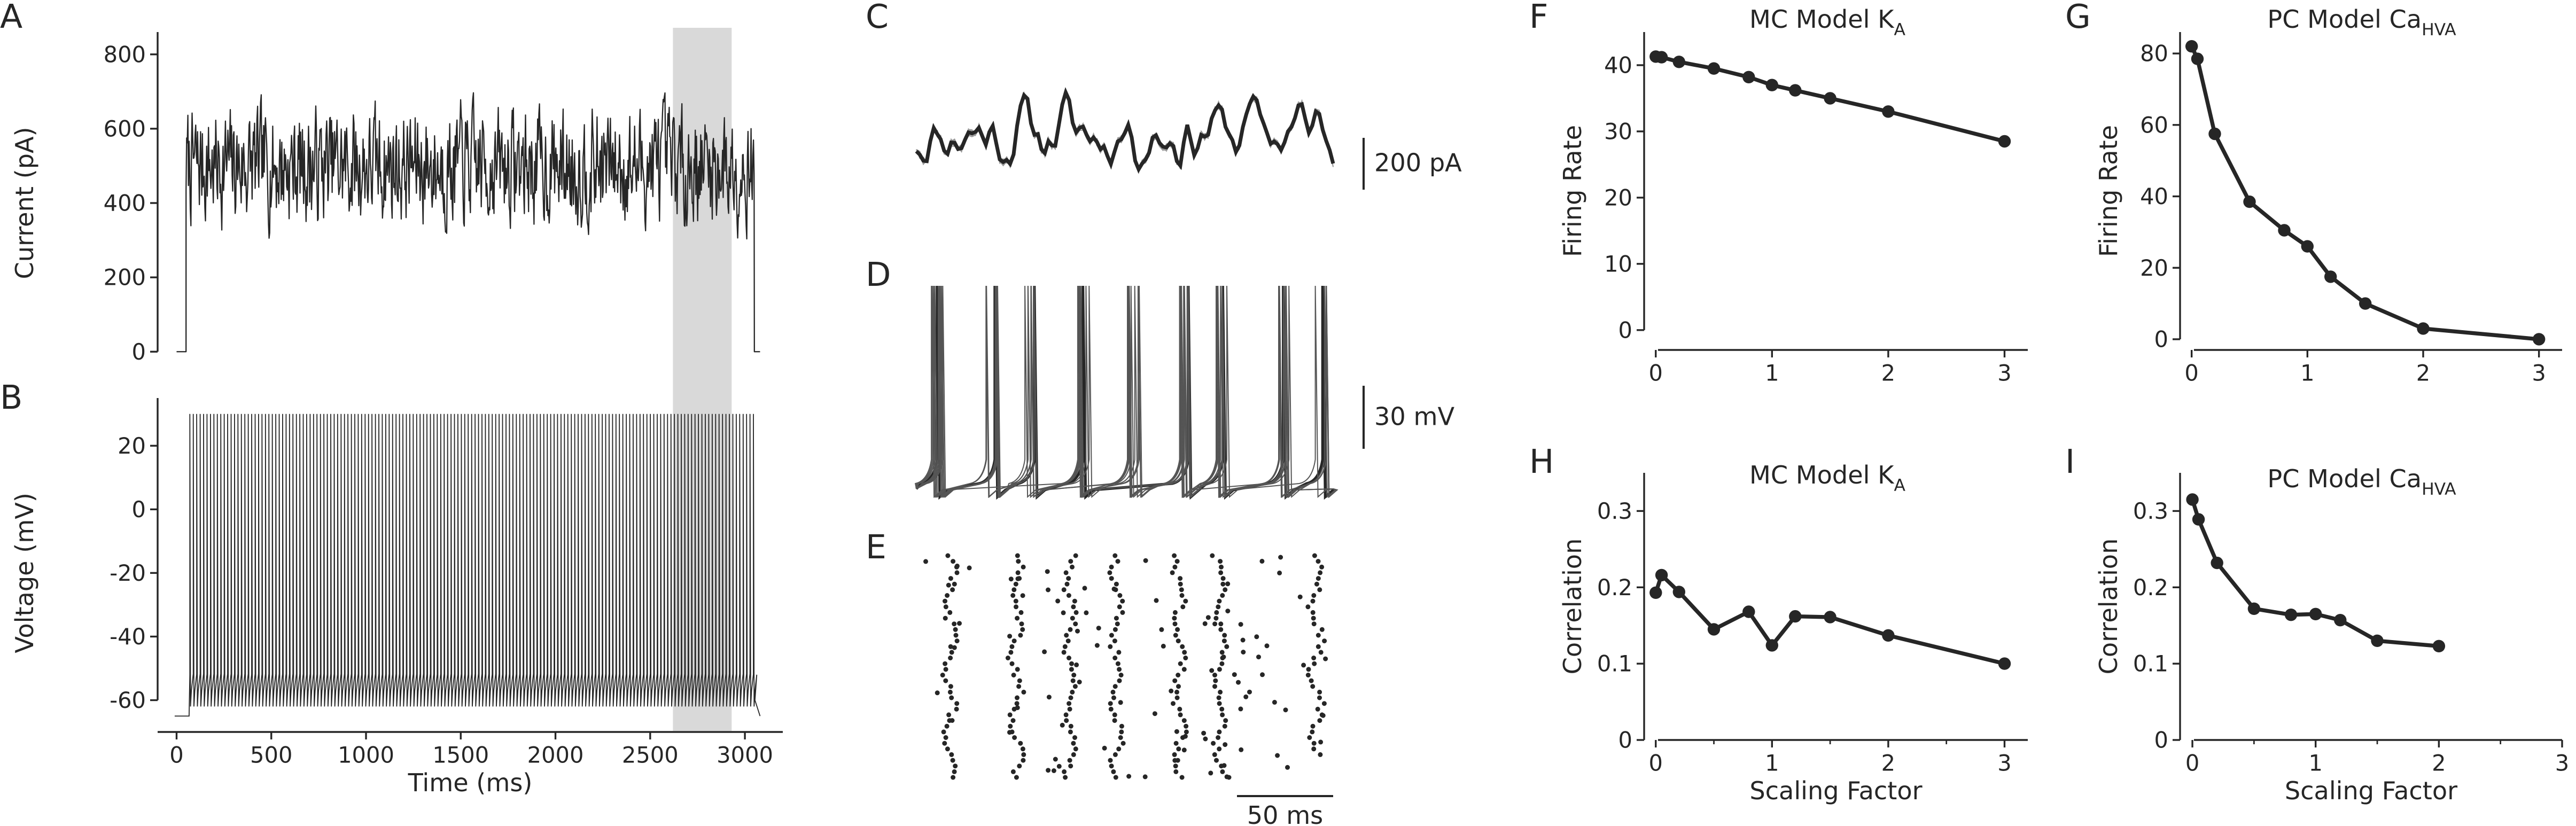 The image size is (2576, 826). I want to click on panel-b-x-tick-label: 2000, so click(555, 755).